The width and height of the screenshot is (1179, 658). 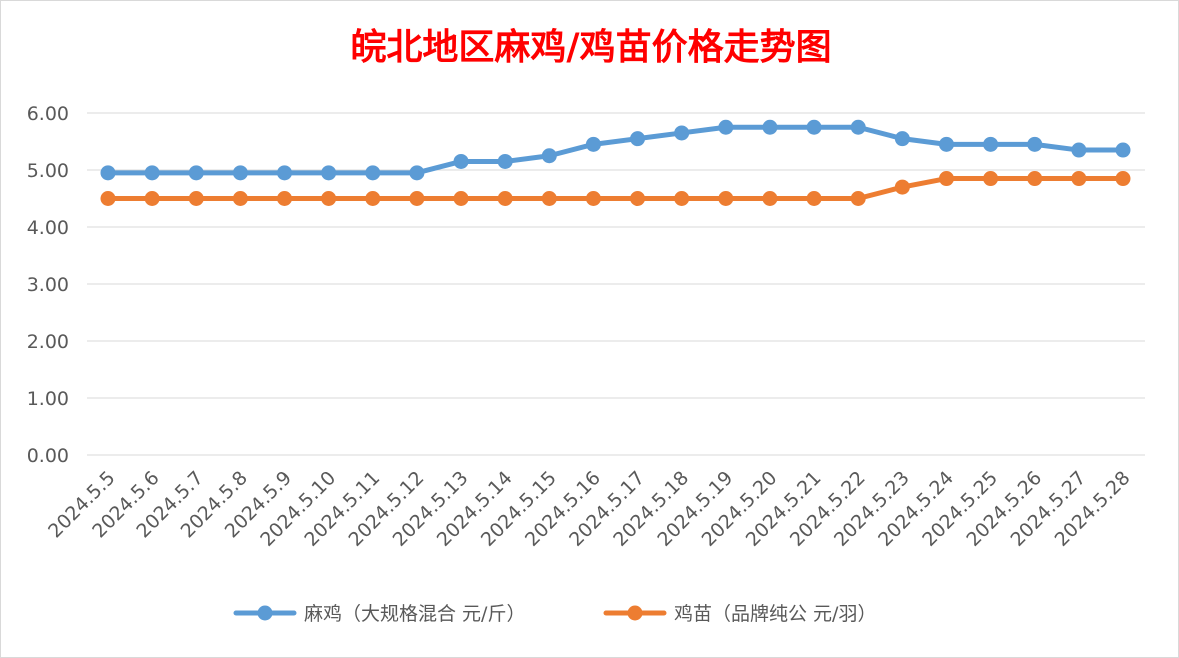 I want to click on y-axis-ticks: 0.00 1.00 2.00 3.00 4.00 5.00 6.00, so click(x=48, y=285).